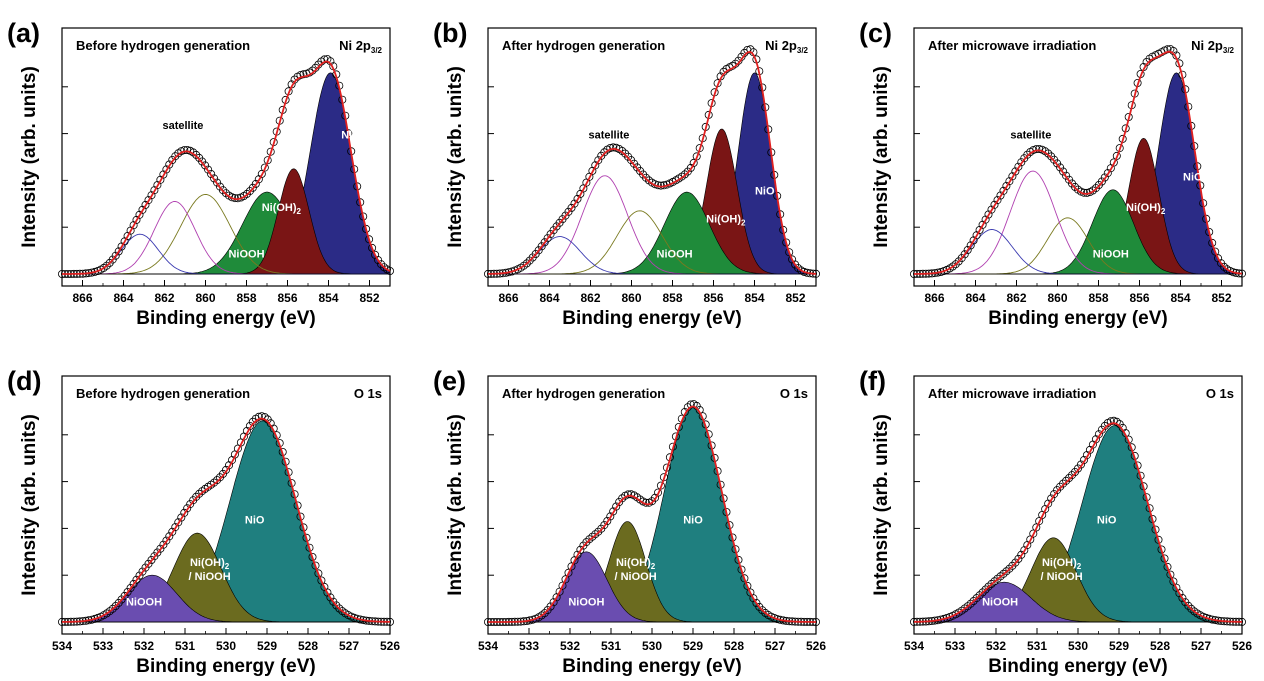 The height and width of the screenshot is (681, 1264). What do you see at coordinates (455, 157) in the screenshot?
I see `y-axis-label: Intensity (arb. units)` at bounding box center [455, 157].